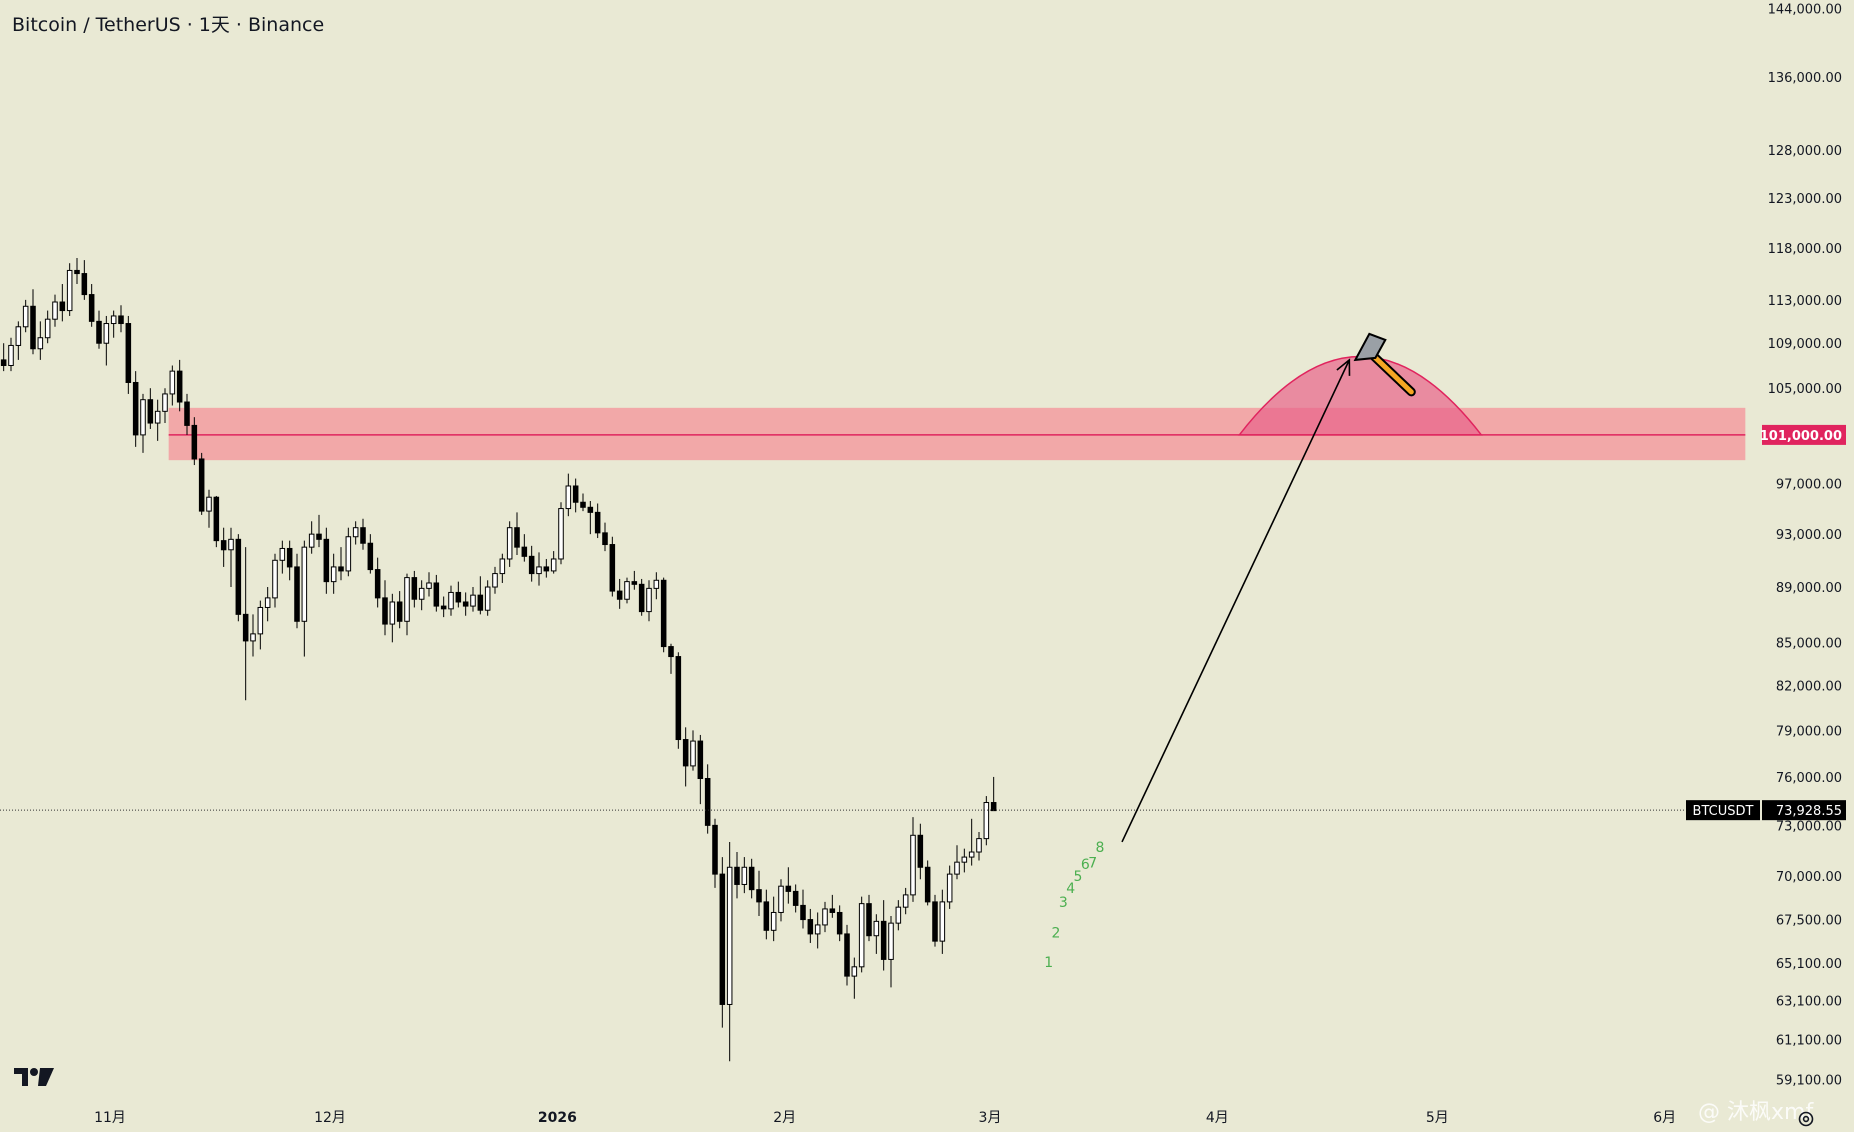 This screenshot has height=1132, width=1854. What do you see at coordinates (1804, 810) in the screenshot?
I see `last-price-tag` at bounding box center [1804, 810].